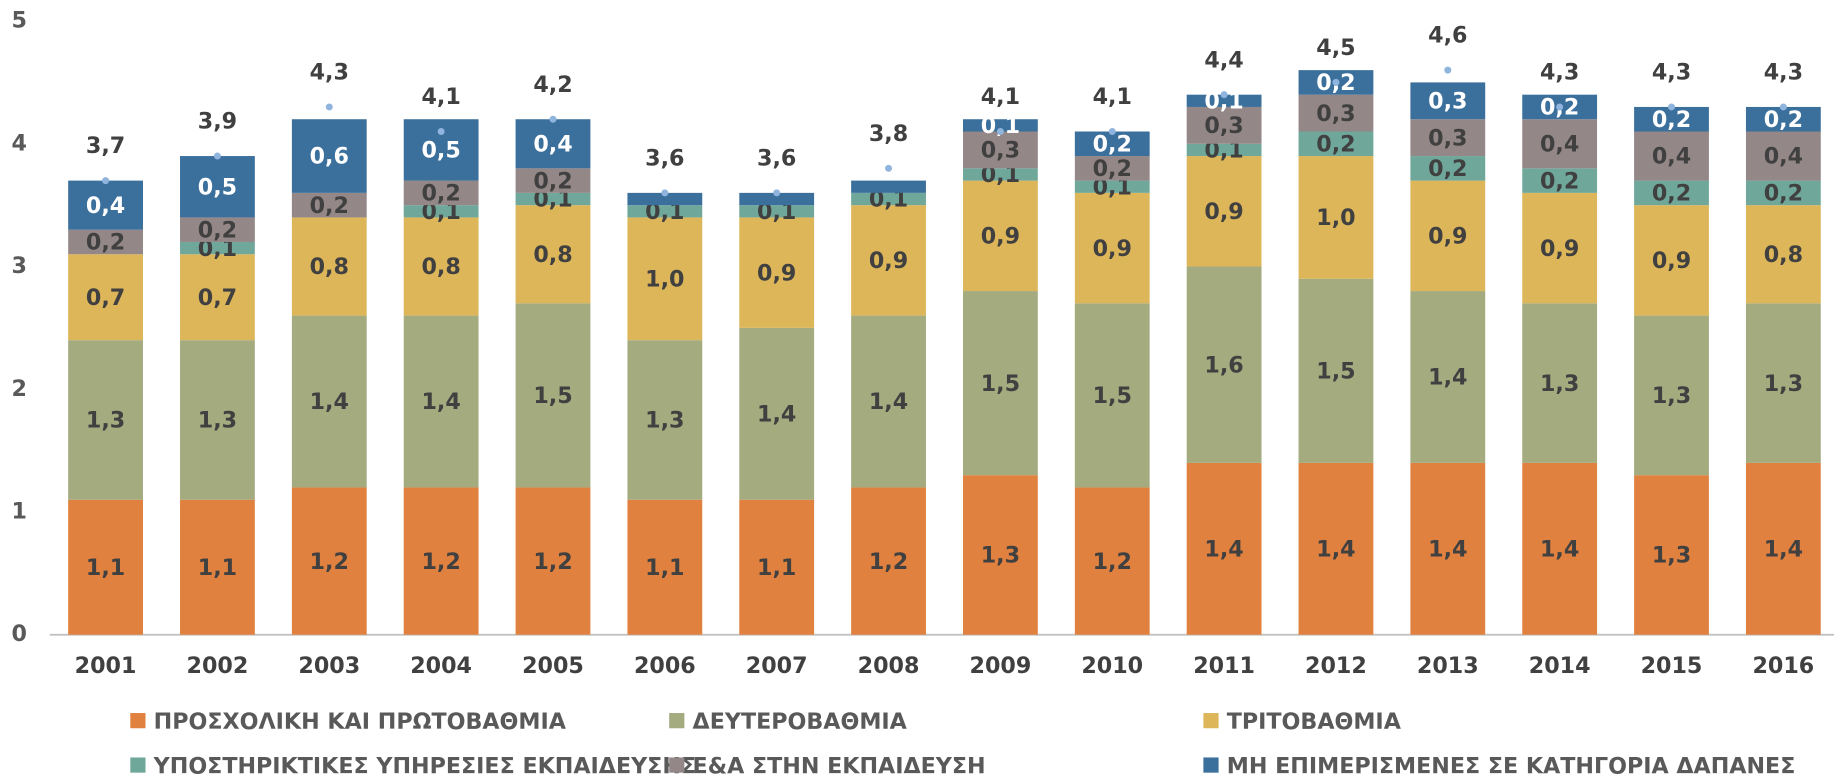 This screenshot has height=775, width=1834. I want to click on data-label: 1,6, so click(1223, 365).